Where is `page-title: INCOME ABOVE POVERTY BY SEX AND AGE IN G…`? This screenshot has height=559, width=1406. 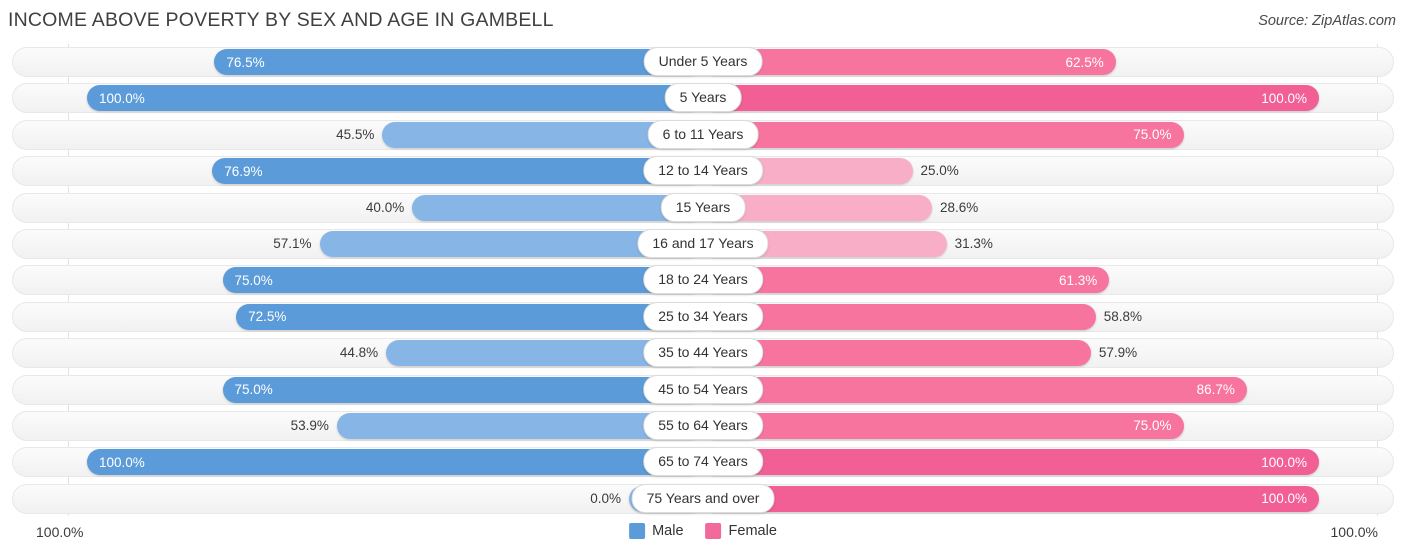 page-title: INCOME ABOVE POVERTY BY SEX AND AGE IN G… is located at coordinates (281, 20).